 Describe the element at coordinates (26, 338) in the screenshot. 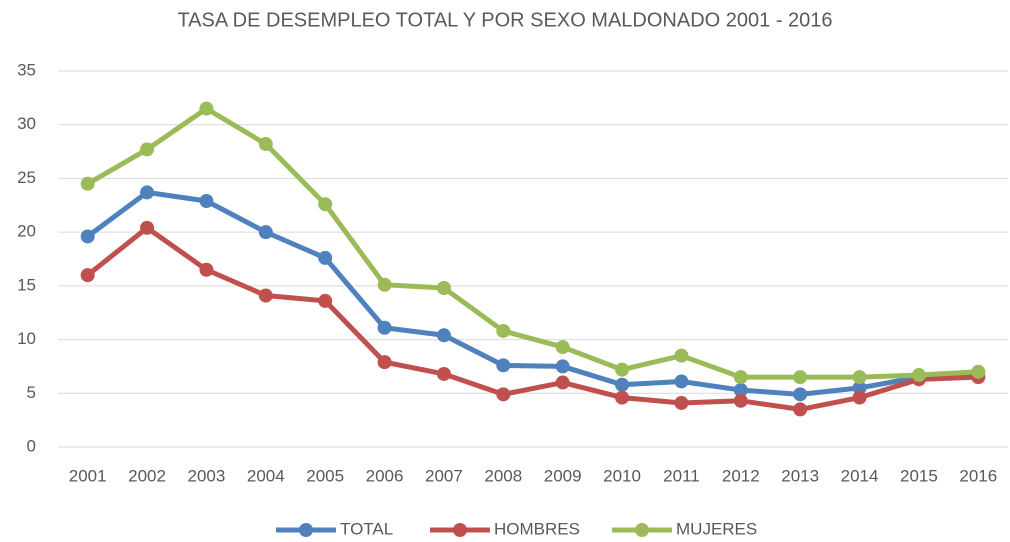

I see `y-tick-label: 10` at that location.